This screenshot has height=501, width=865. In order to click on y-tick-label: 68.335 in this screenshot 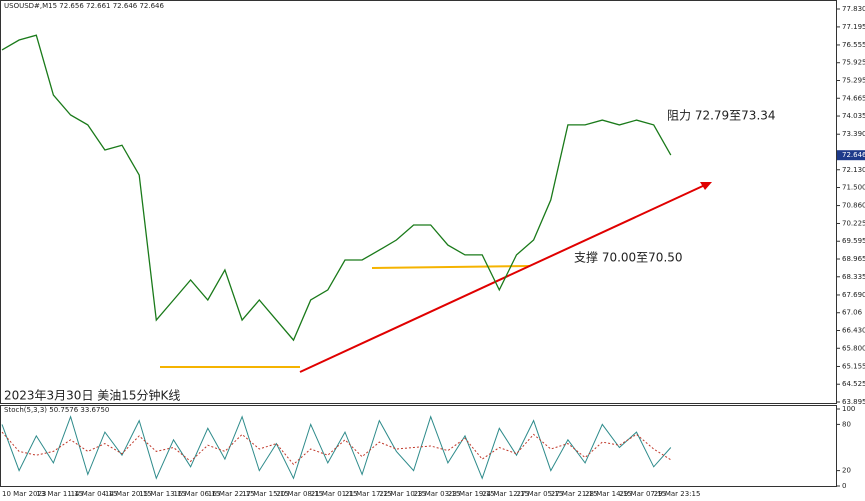, I will do `click(853, 277)`.